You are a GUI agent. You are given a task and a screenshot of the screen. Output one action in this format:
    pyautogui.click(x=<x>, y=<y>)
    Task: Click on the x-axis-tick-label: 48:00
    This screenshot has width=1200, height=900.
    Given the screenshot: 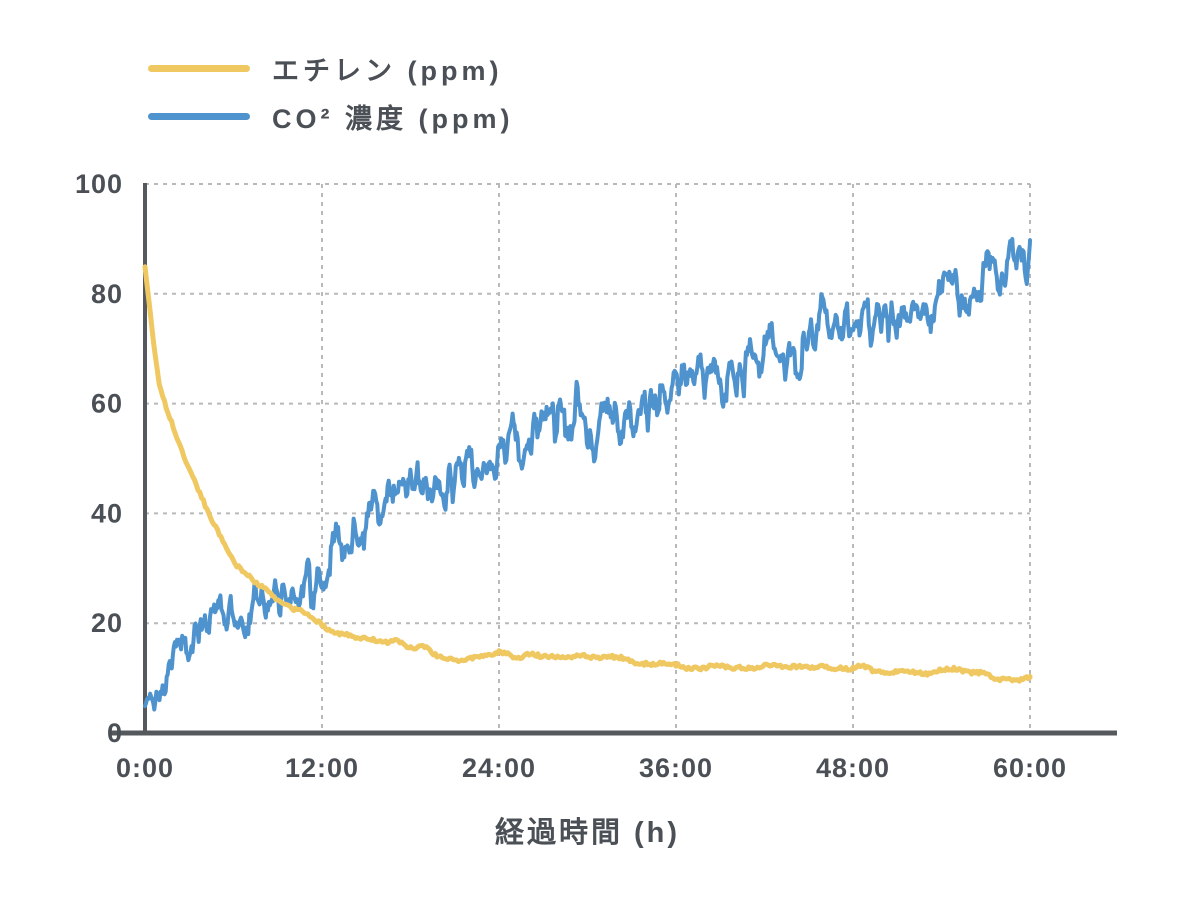 What is the action you would take?
    pyautogui.click(x=853, y=768)
    